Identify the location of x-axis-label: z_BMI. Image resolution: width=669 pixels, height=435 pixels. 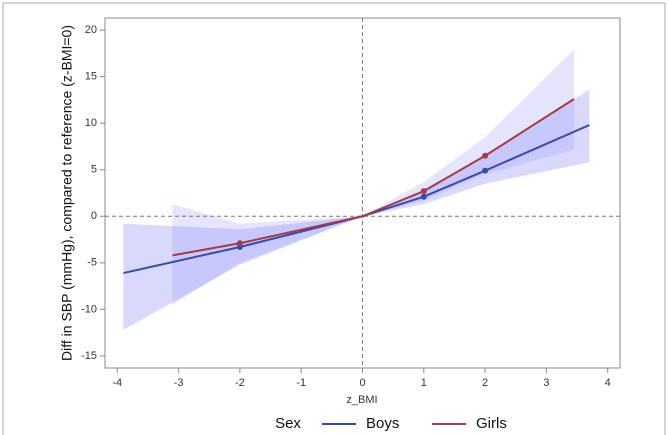
(361, 400).